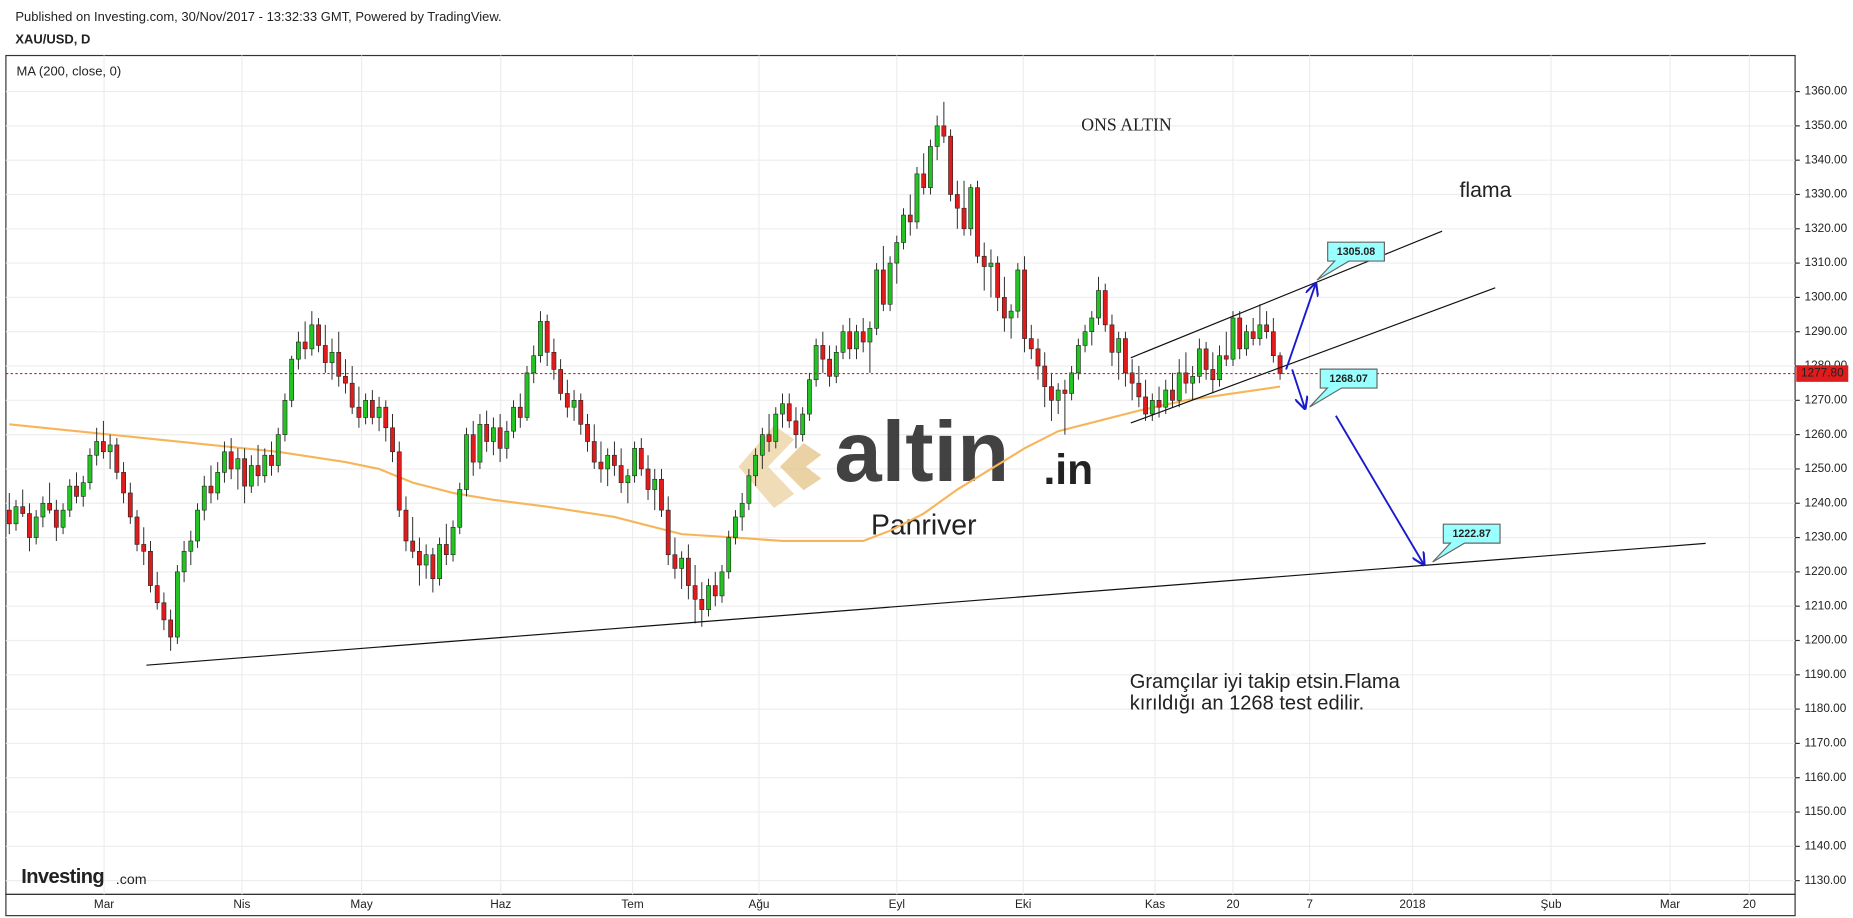  Describe the element at coordinates (1826, 502) in the screenshot. I see `y-tick-label: 1240.00` at that location.